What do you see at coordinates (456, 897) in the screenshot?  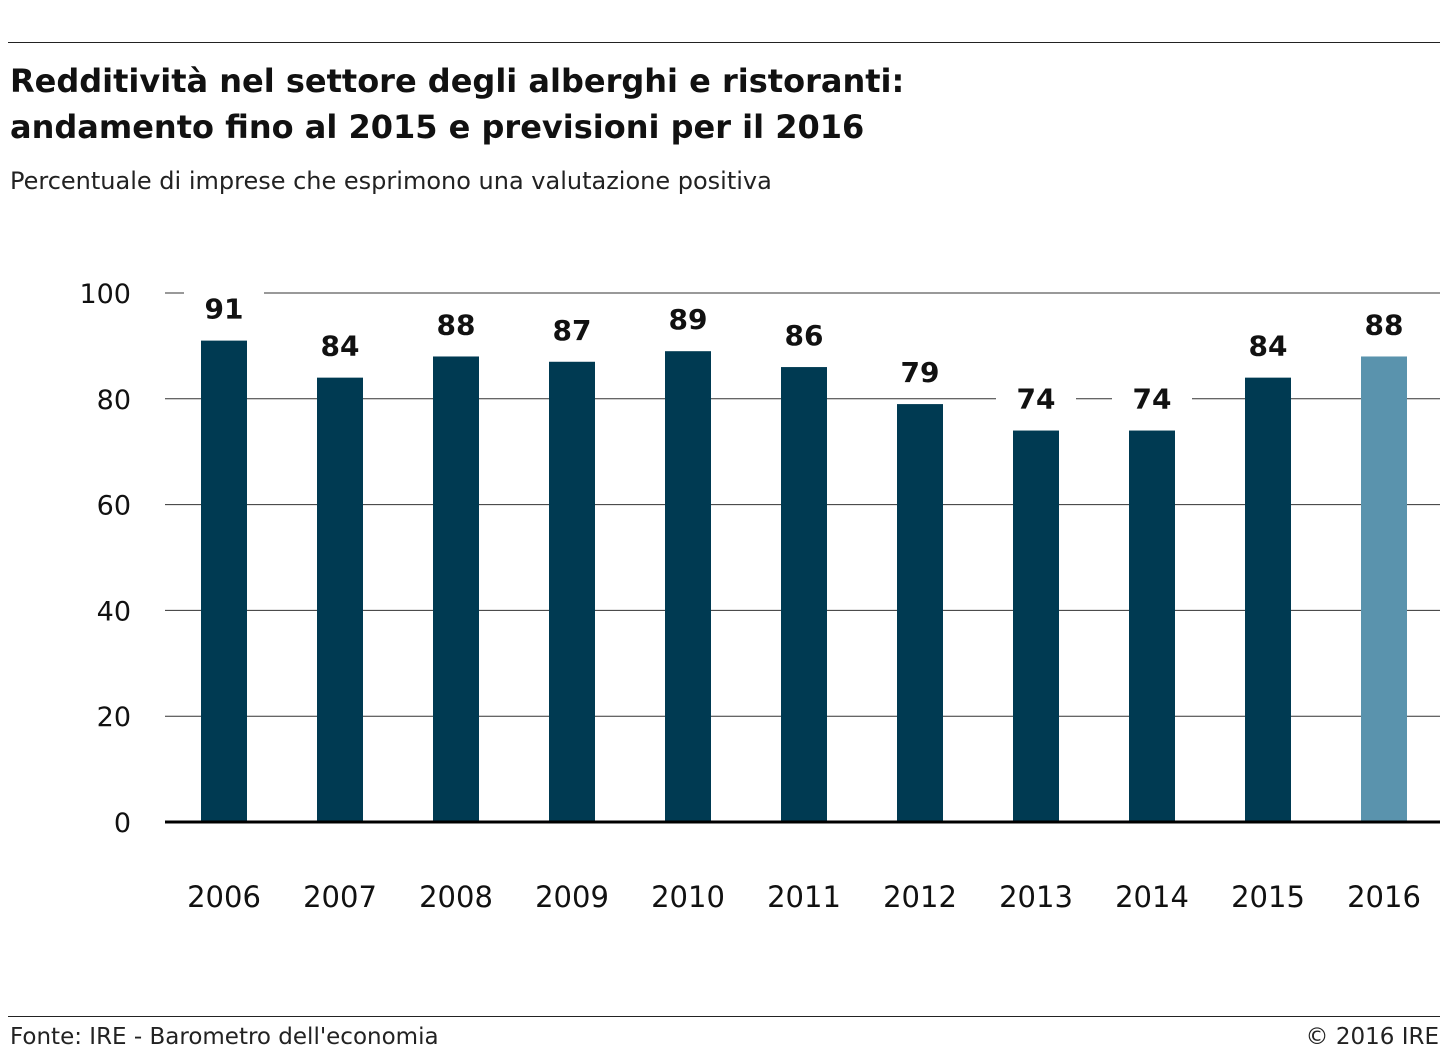 I see `x-tick-label-2008: 2008` at bounding box center [456, 897].